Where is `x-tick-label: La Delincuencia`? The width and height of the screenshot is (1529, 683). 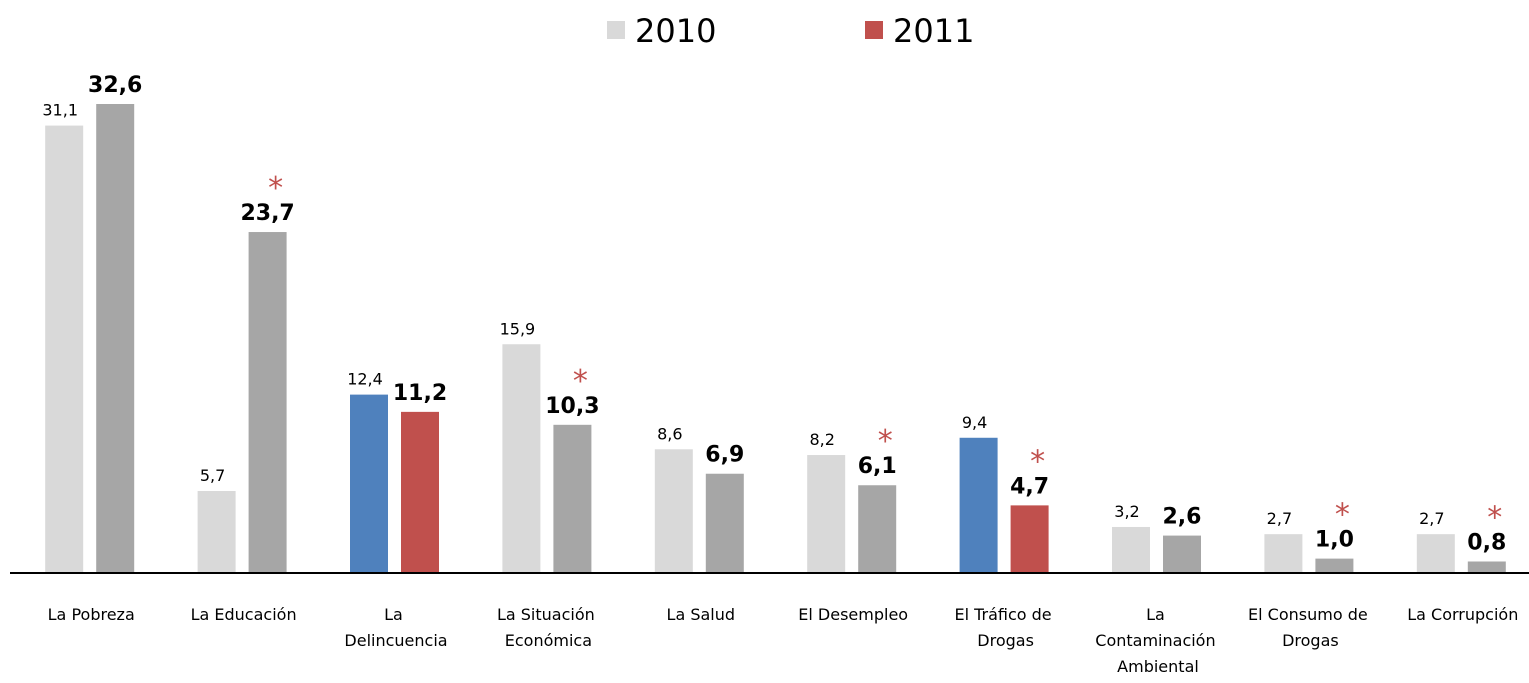
x-tick-label: La Delincuencia is located at coordinates (395, 627).